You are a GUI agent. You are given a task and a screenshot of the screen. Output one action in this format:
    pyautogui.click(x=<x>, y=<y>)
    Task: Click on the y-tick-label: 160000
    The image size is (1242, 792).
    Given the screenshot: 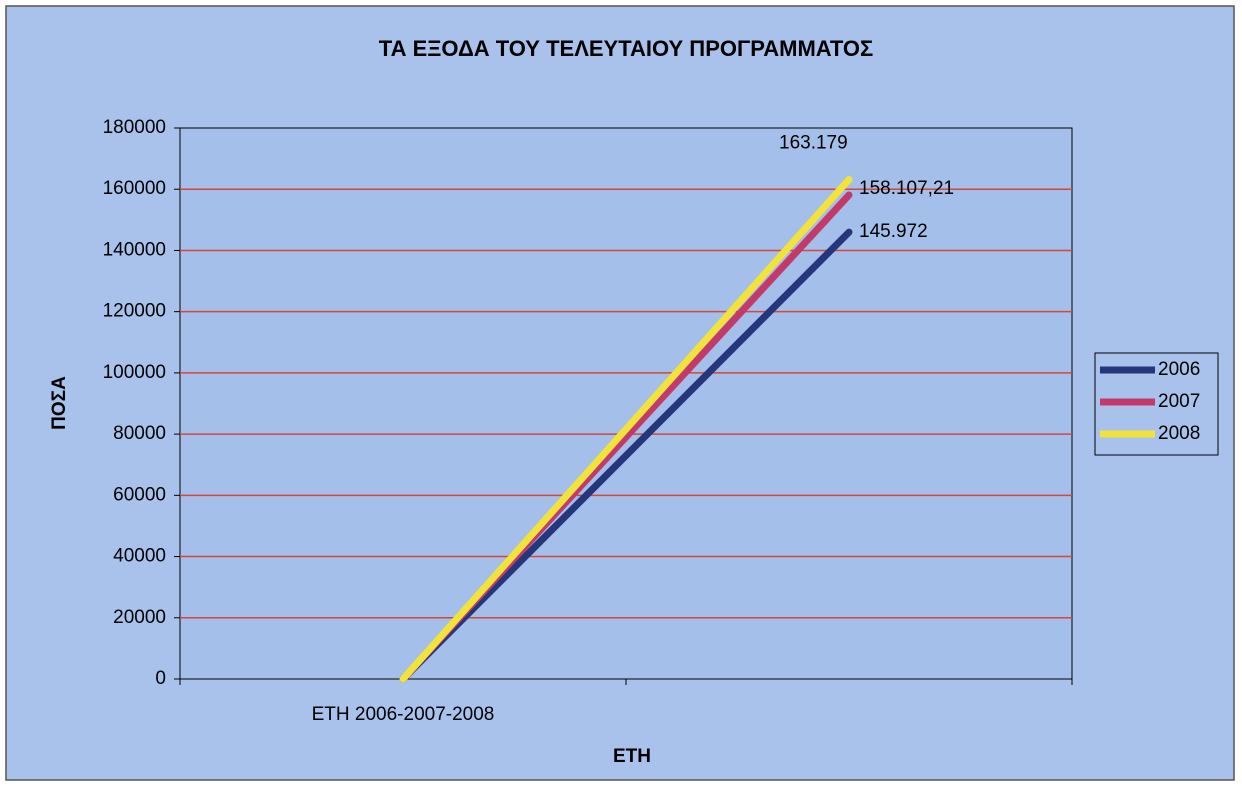 What is the action you would take?
    pyautogui.click(x=134, y=188)
    